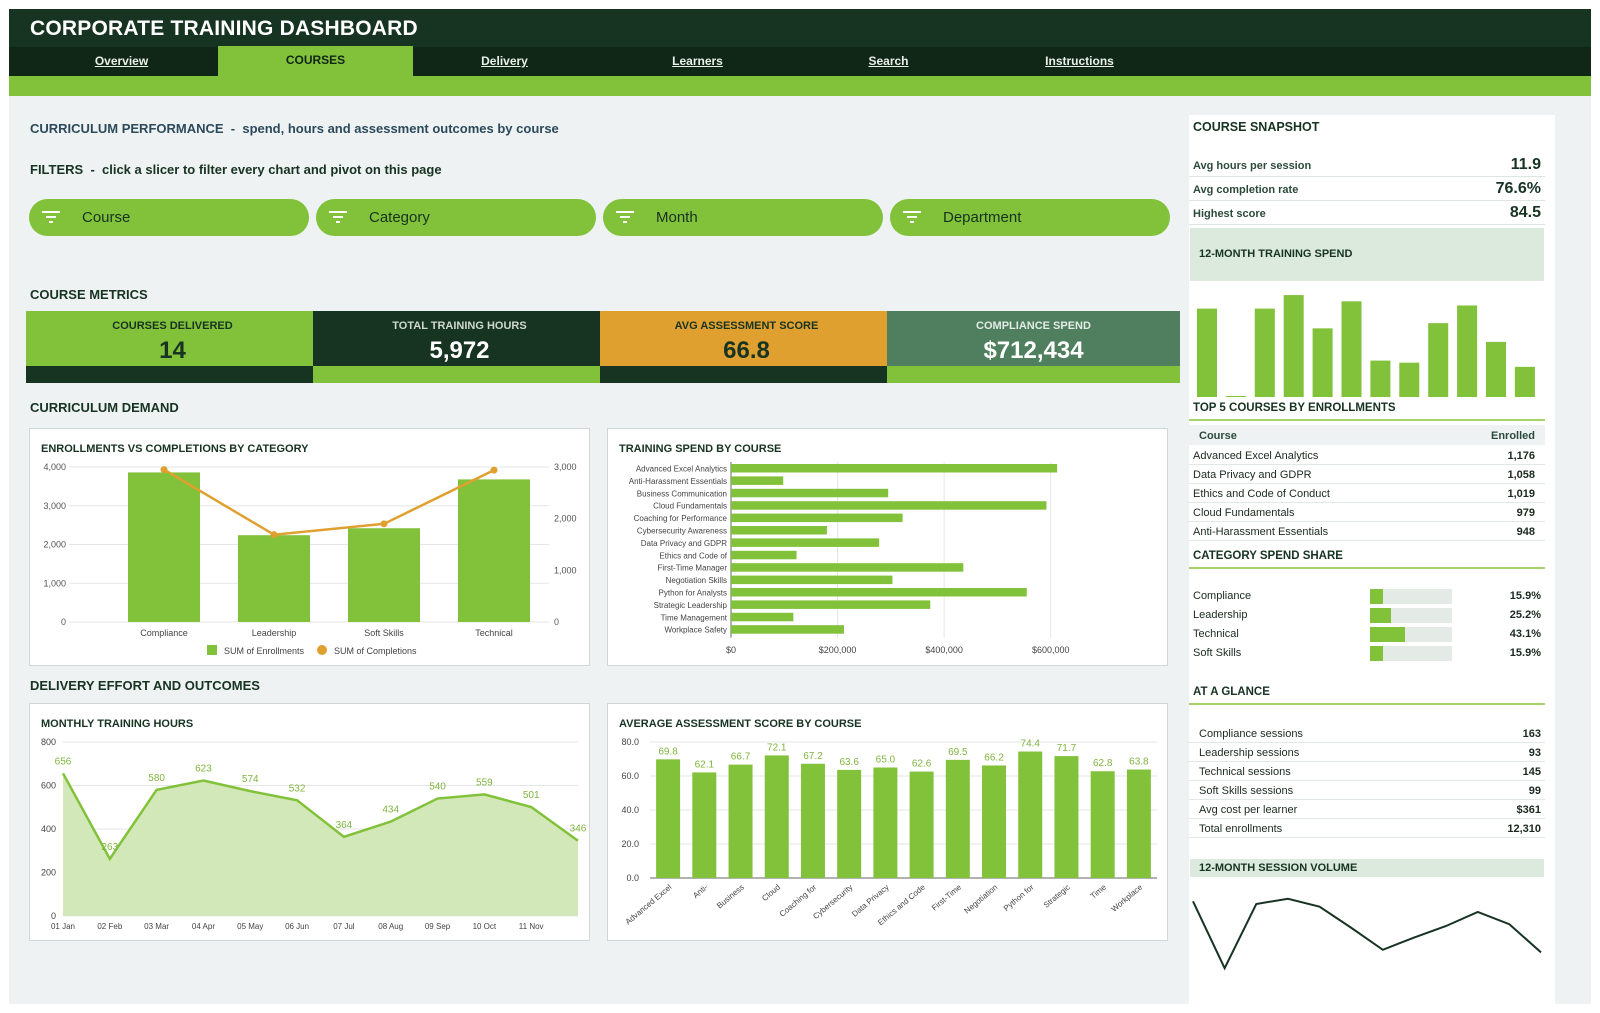 Image resolution: width=1600 pixels, height=1013 pixels. What do you see at coordinates (1377, 596) in the screenshot?
I see `share-bar-fill` at bounding box center [1377, 596].